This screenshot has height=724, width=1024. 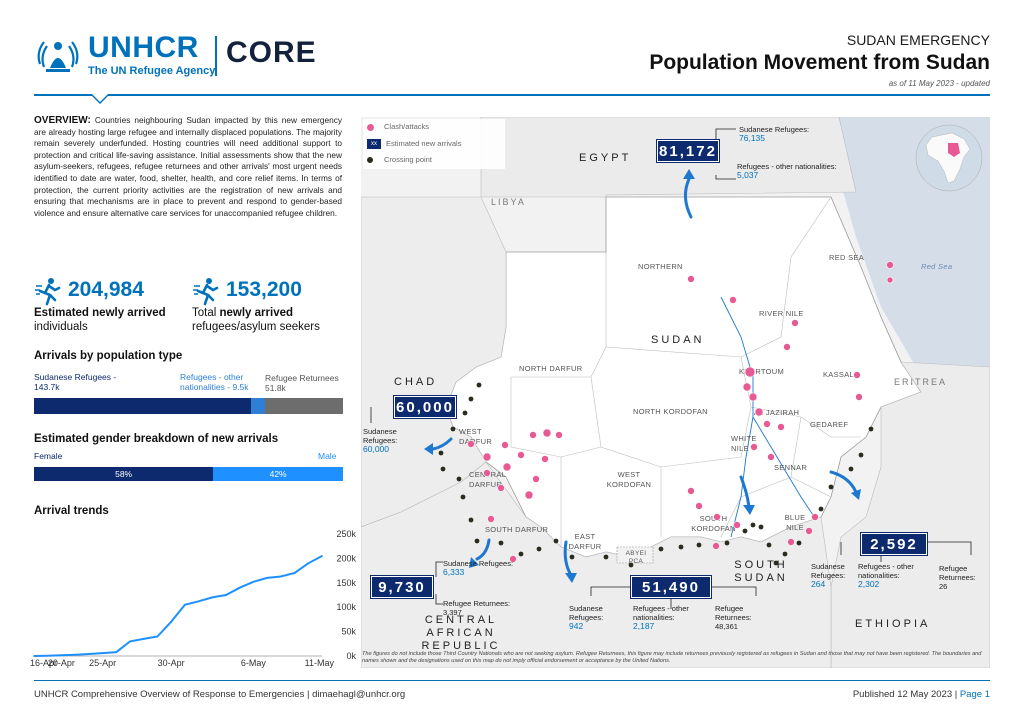 I want to click on state-label: ABYEI PCA, so click(x=636, y=557).